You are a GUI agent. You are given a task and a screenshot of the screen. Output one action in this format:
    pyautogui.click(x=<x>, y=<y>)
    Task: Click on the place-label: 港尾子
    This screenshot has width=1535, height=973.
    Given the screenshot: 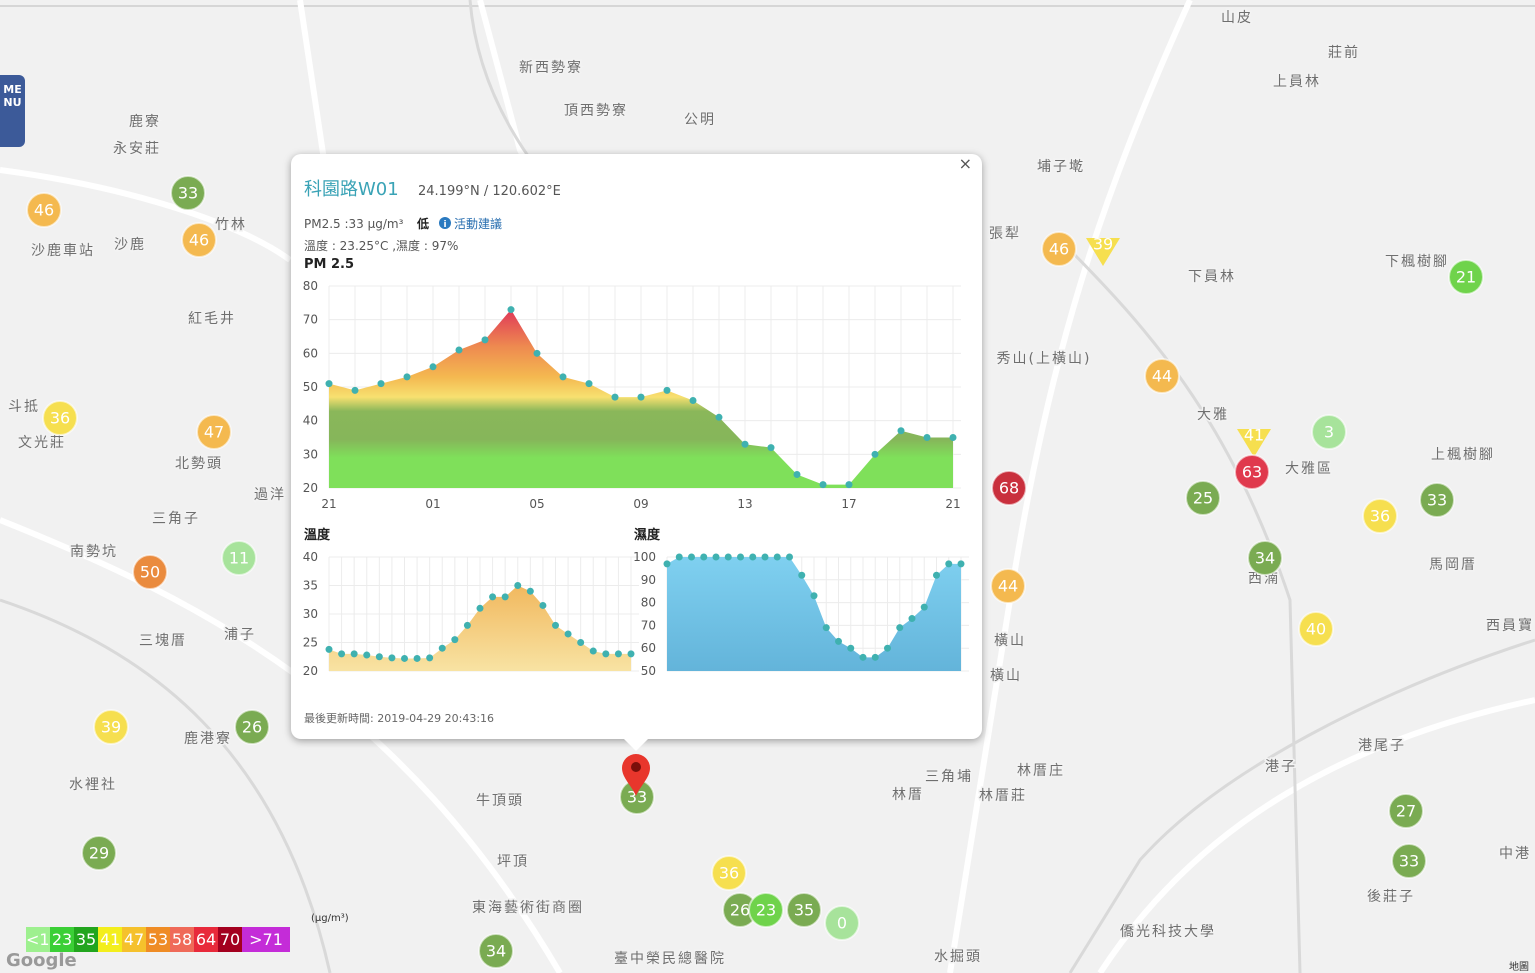 What is the action you would take?
    pyautogui.click(x=1382, y=746)
    